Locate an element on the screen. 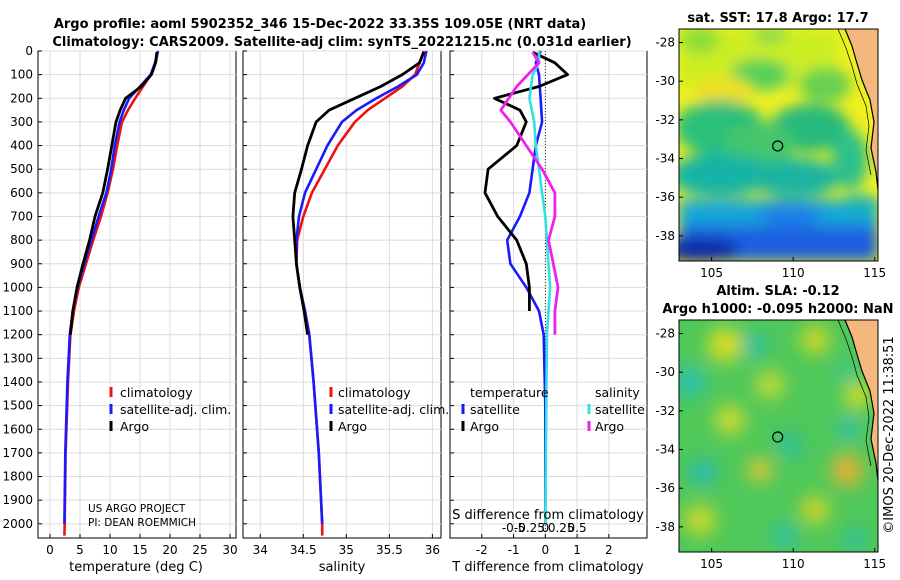  sla-land is located at coordinates (861, 400).